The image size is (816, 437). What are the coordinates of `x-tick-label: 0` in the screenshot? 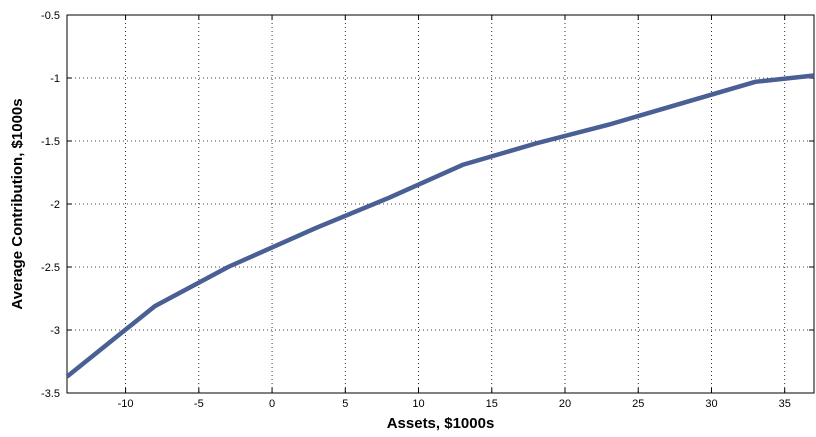 It's located at (272, 404).